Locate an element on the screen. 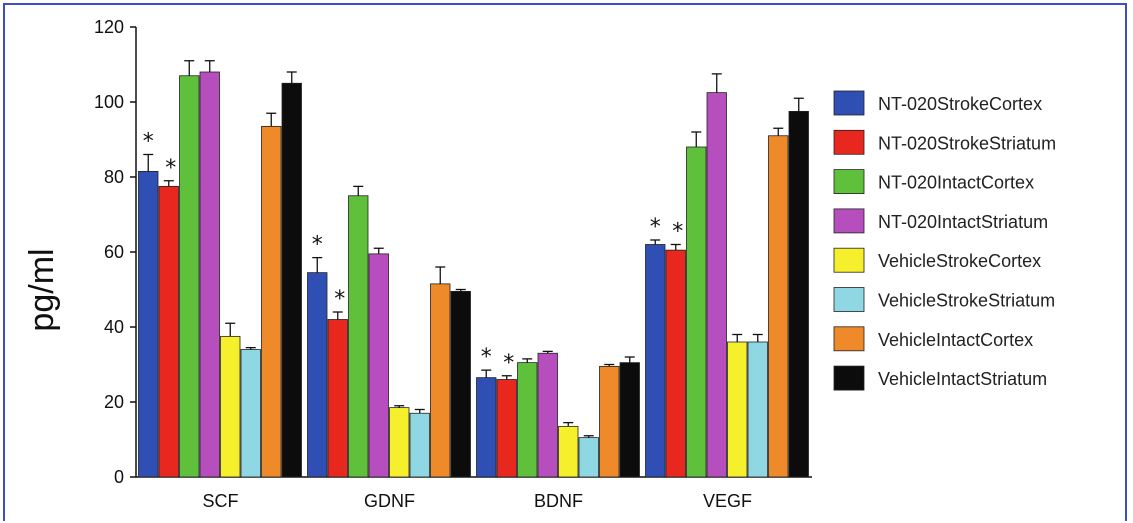 This screenshot has height=523, width=1133. legend-item: NT-020StrokeStriatum is located at coordinates (944, 142).